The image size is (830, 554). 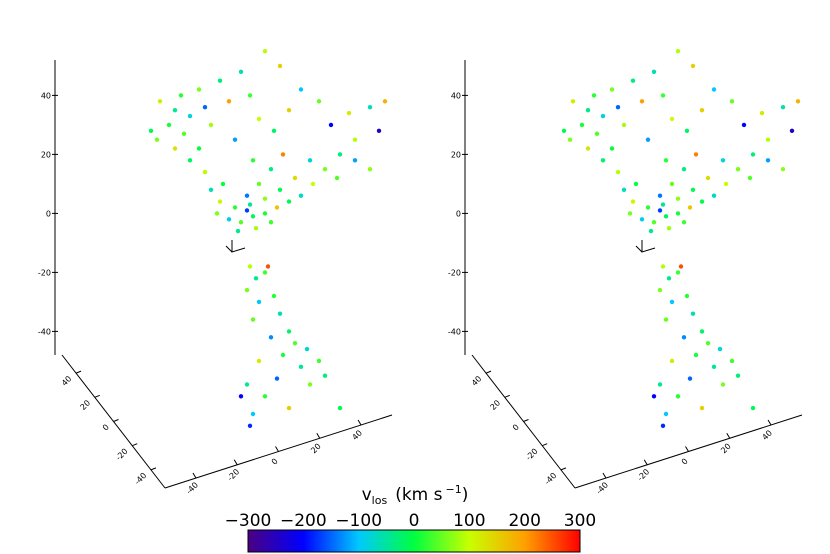 What do you see at coordinates (367, 495) in the screenshot?
I see `symbol: v` at bounding box center [367, 495].